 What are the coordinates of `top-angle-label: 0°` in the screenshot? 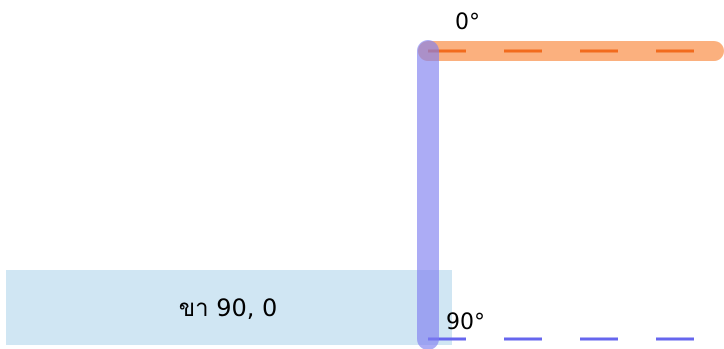 It's located at (467, 22).